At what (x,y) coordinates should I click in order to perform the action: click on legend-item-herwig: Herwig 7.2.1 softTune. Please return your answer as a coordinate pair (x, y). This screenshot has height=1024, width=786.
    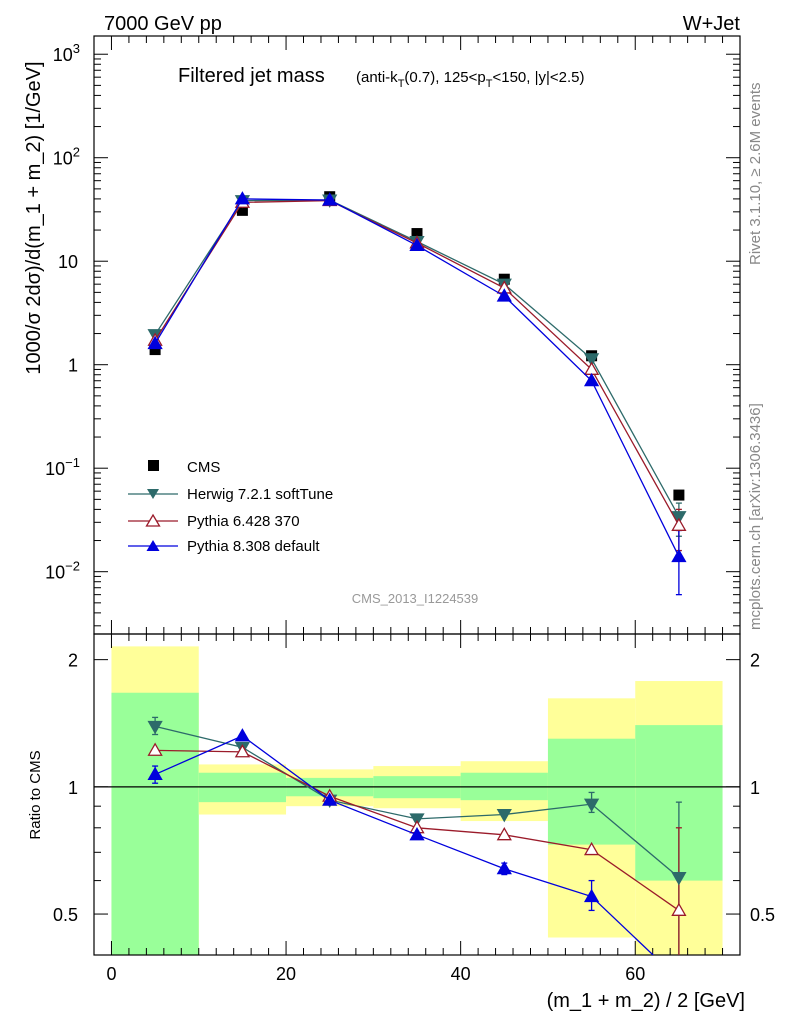
    Looking at the image, I should click on (230, 494).